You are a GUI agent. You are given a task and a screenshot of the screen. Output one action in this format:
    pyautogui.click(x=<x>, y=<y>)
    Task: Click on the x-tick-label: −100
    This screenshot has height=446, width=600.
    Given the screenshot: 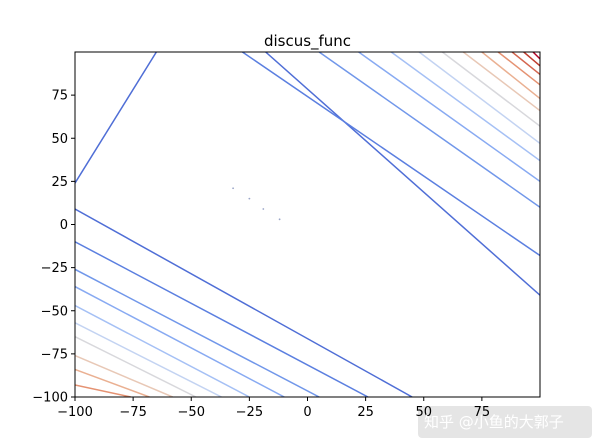 What is the action you would take?
    pyautogui.click(x=75, y=412)
    